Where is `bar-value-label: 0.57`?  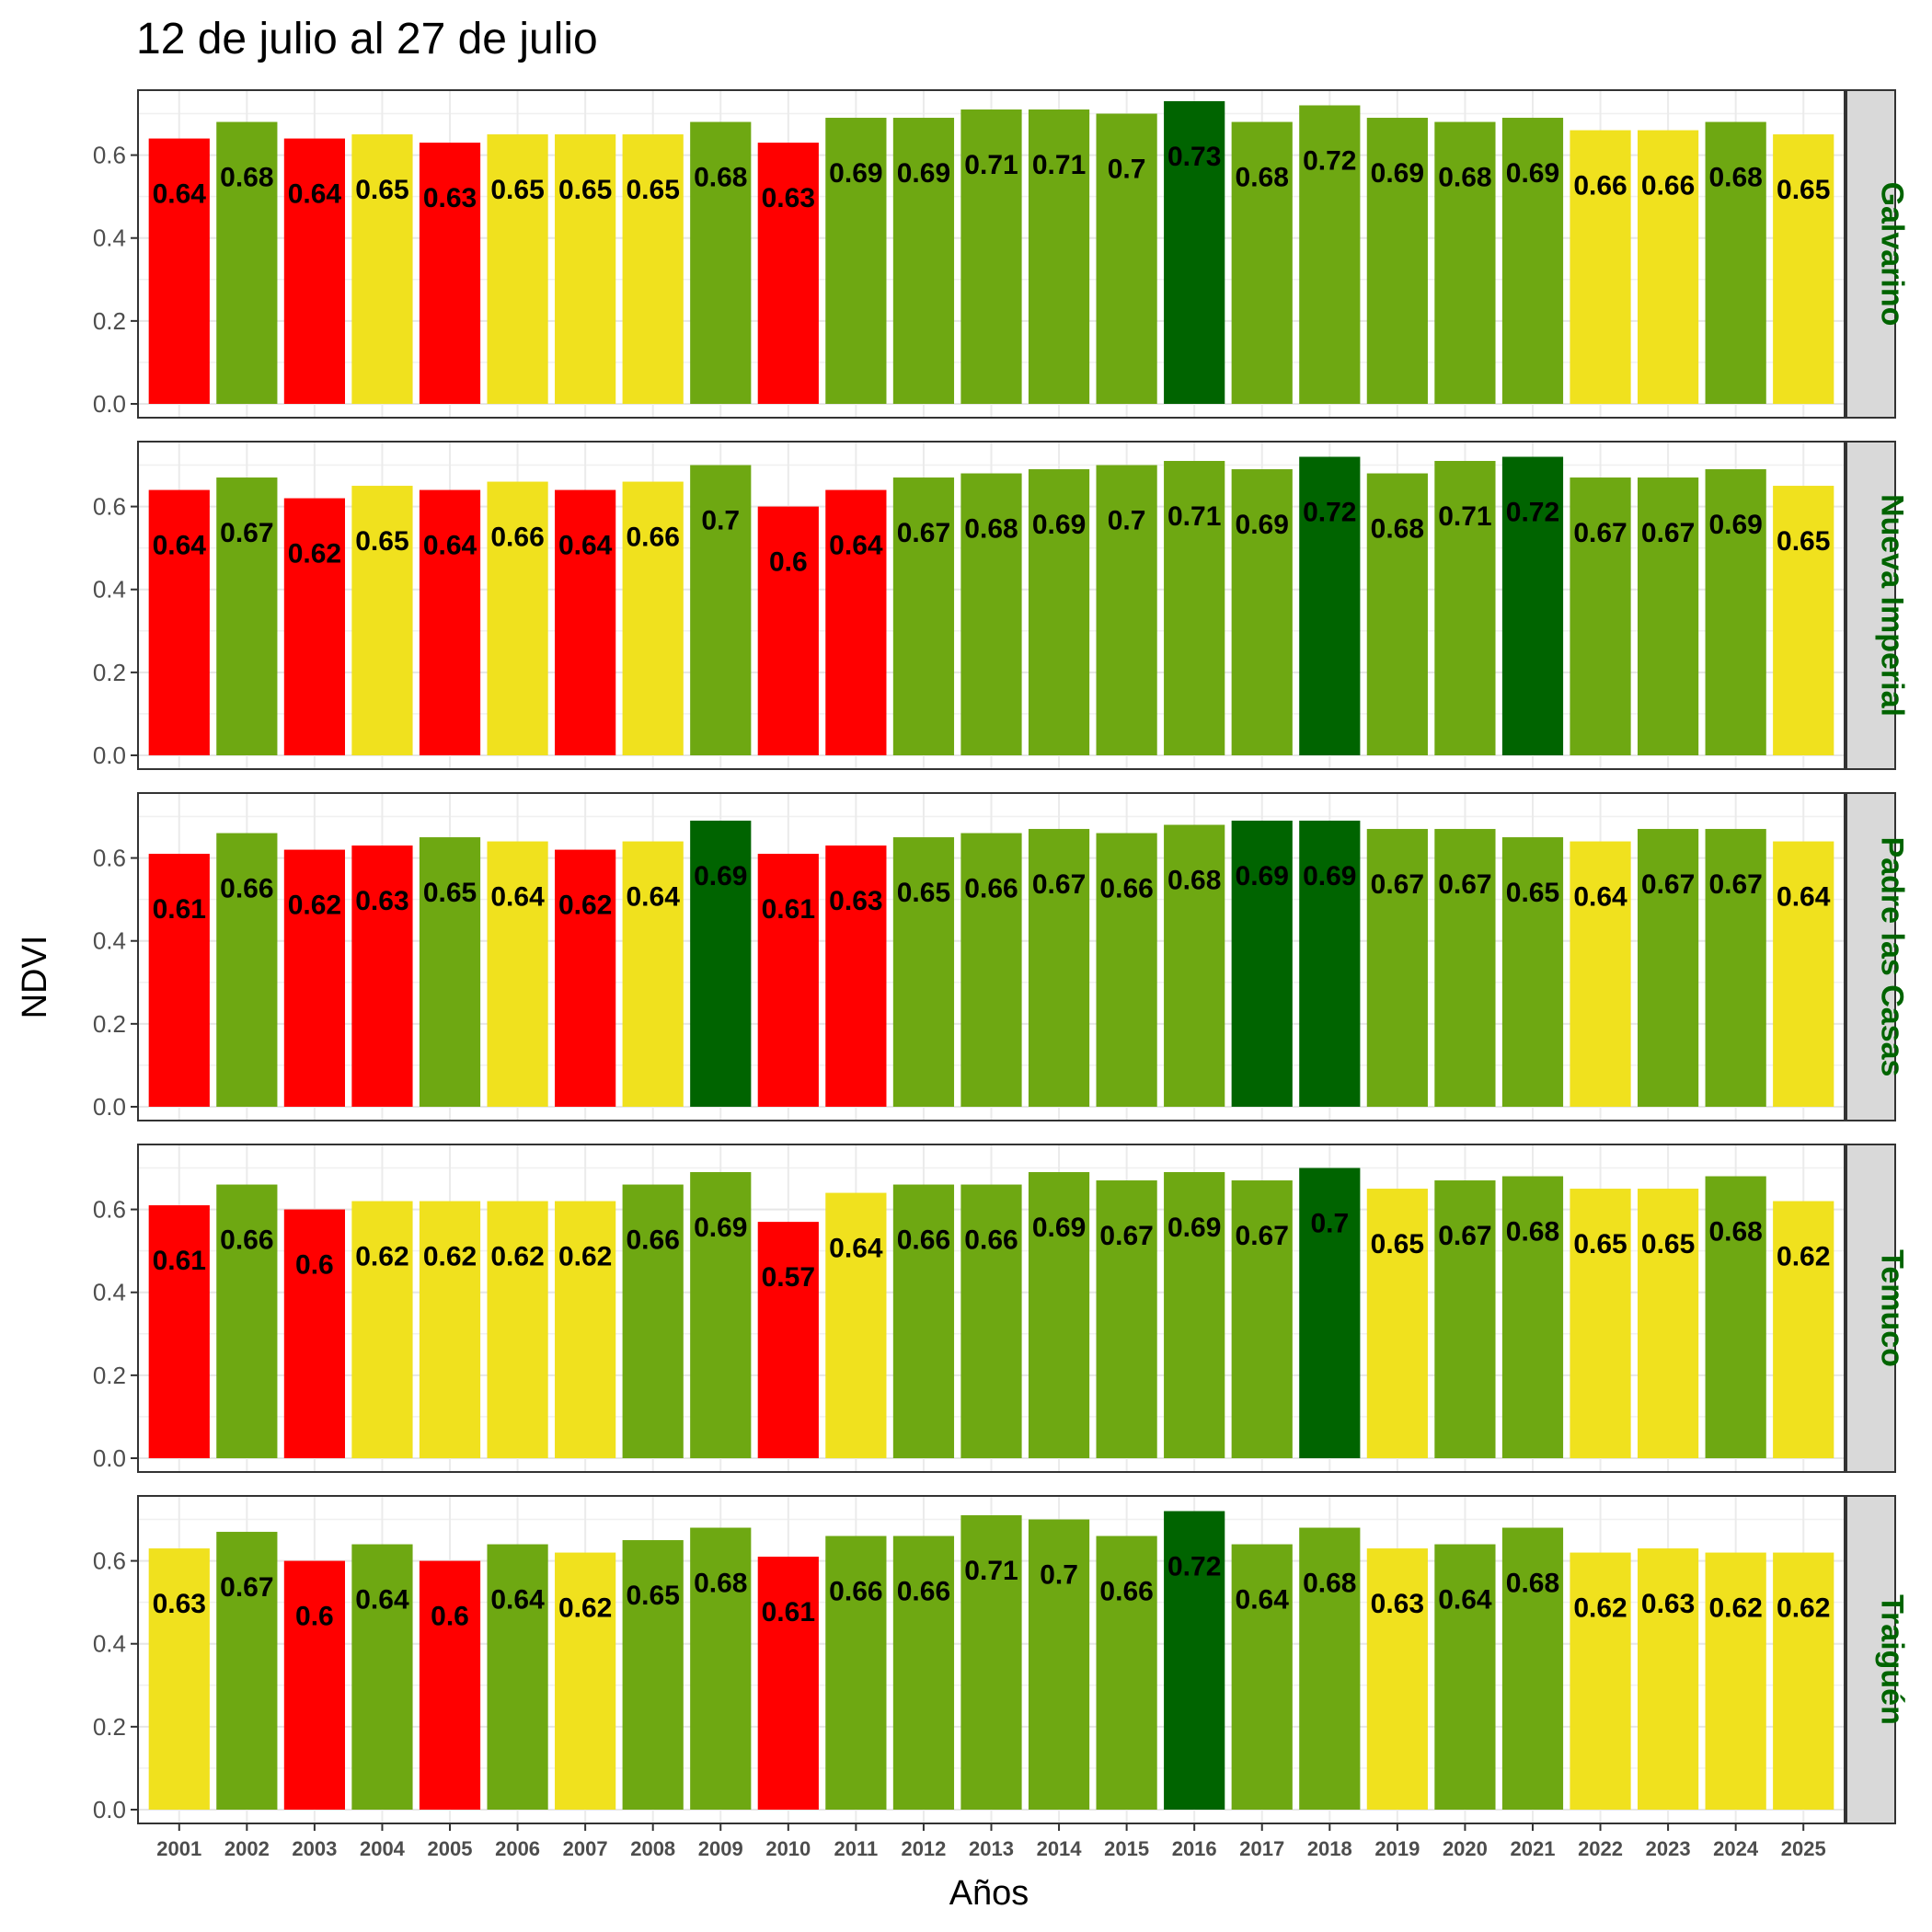
bar-value-label: 0.57 is located at coordinates (788, 1277).